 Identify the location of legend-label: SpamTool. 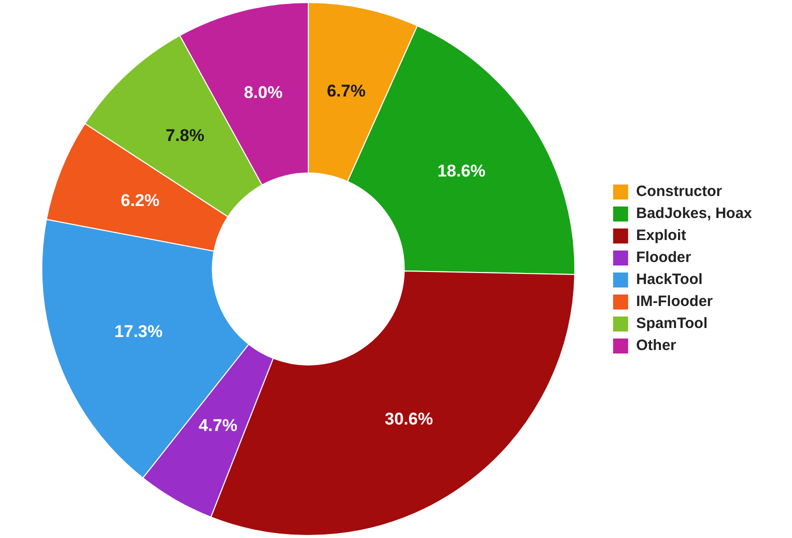
(672, 323).